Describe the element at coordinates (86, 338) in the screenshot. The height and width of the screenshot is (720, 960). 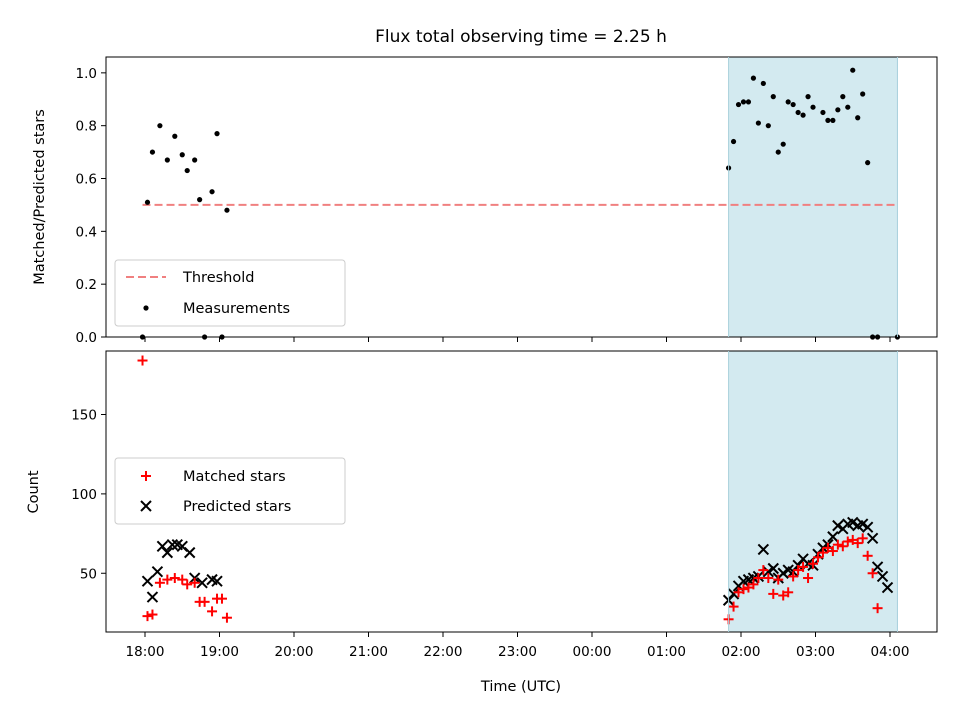
I see `y-tick-label: 0.0` at that location.